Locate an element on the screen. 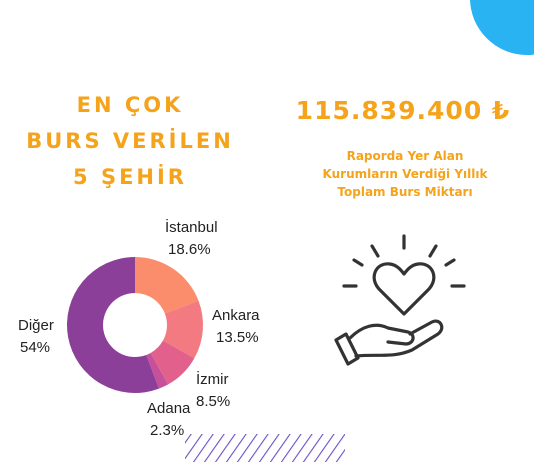 This screenshot has height=462, width=534. heart-hand-icon is located at coordinates (400, 300).